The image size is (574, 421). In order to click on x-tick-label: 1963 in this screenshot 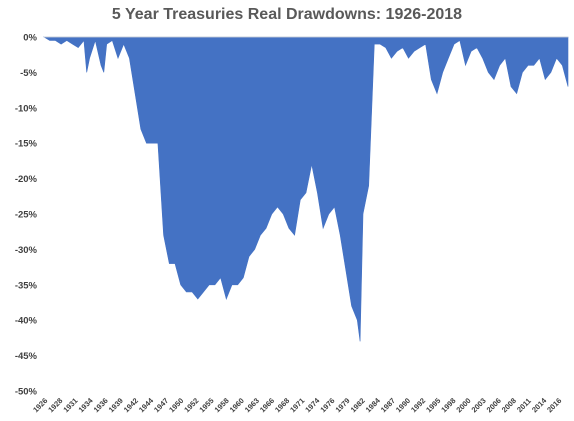, I will do `click(252, 405)`.